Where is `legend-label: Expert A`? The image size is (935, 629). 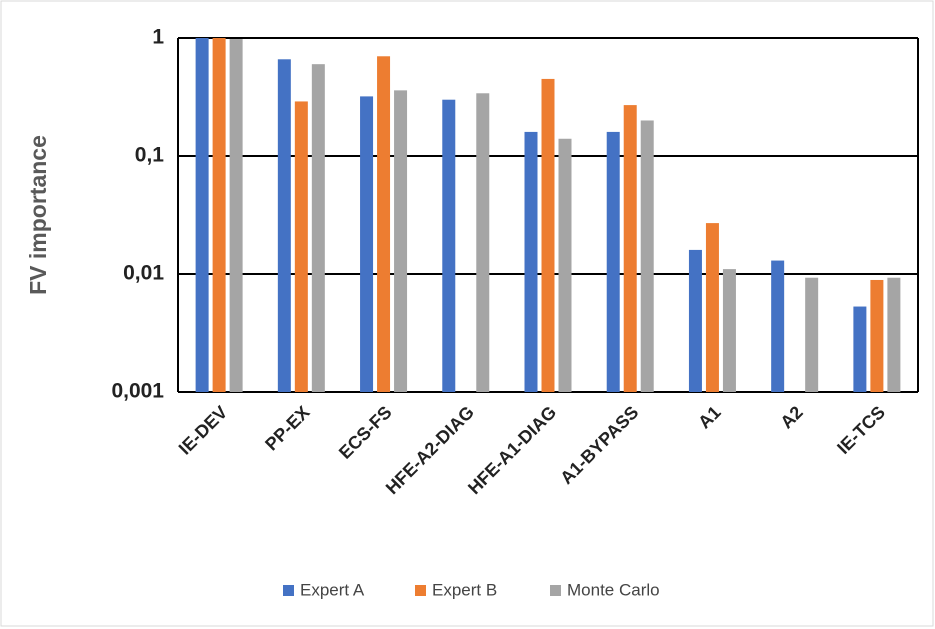
legend-label: Expert A is located at coordinates (332, 589).